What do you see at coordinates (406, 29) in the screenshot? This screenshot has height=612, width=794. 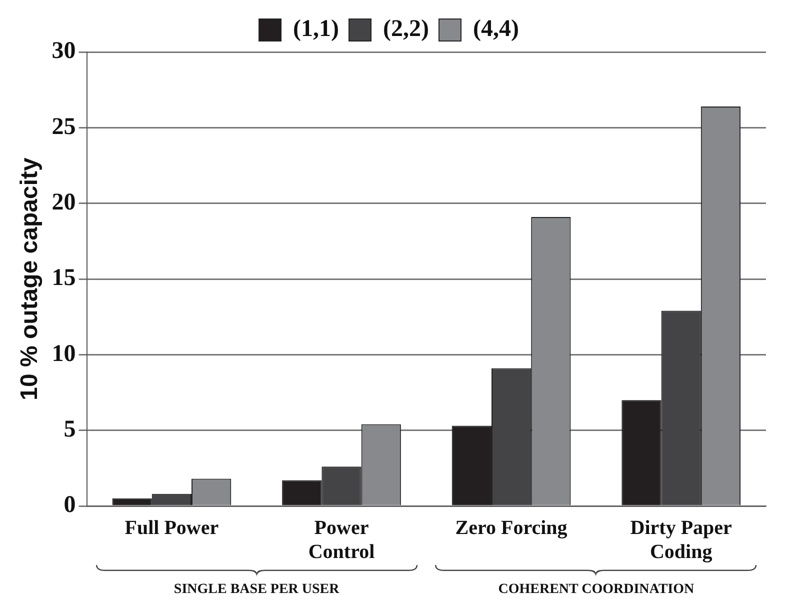 I see `legend-label: (2,2)` at bounding box center [406, 29].